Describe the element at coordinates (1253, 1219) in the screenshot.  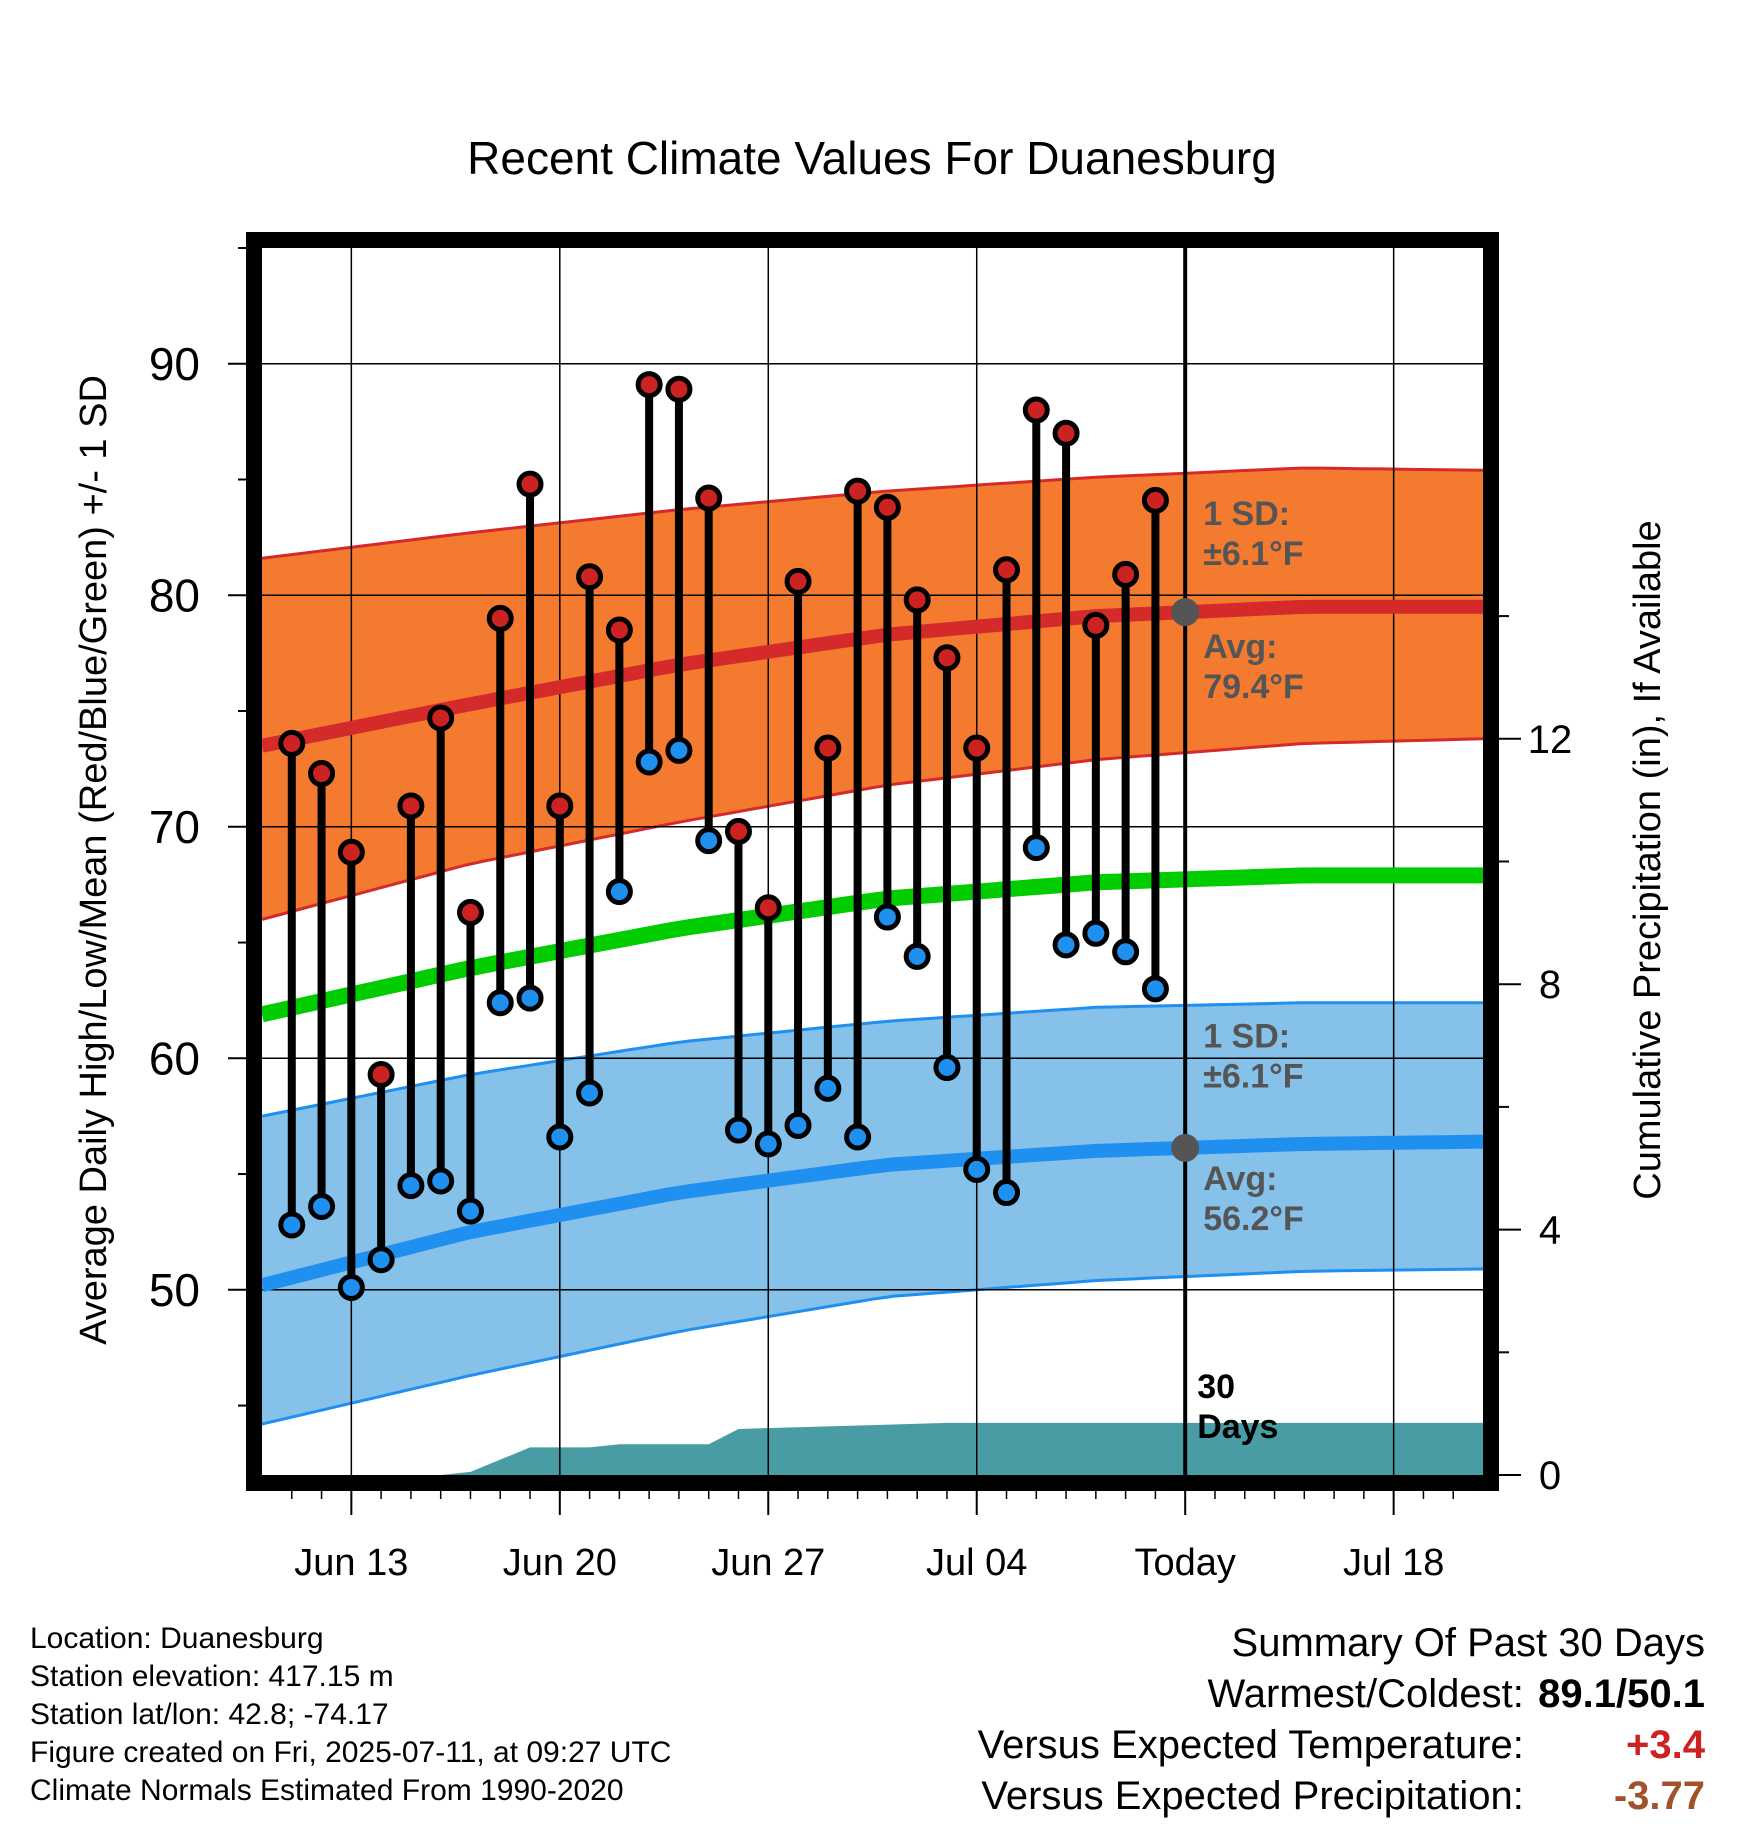
I see `low-avg-value: 56.2°F` at that location.